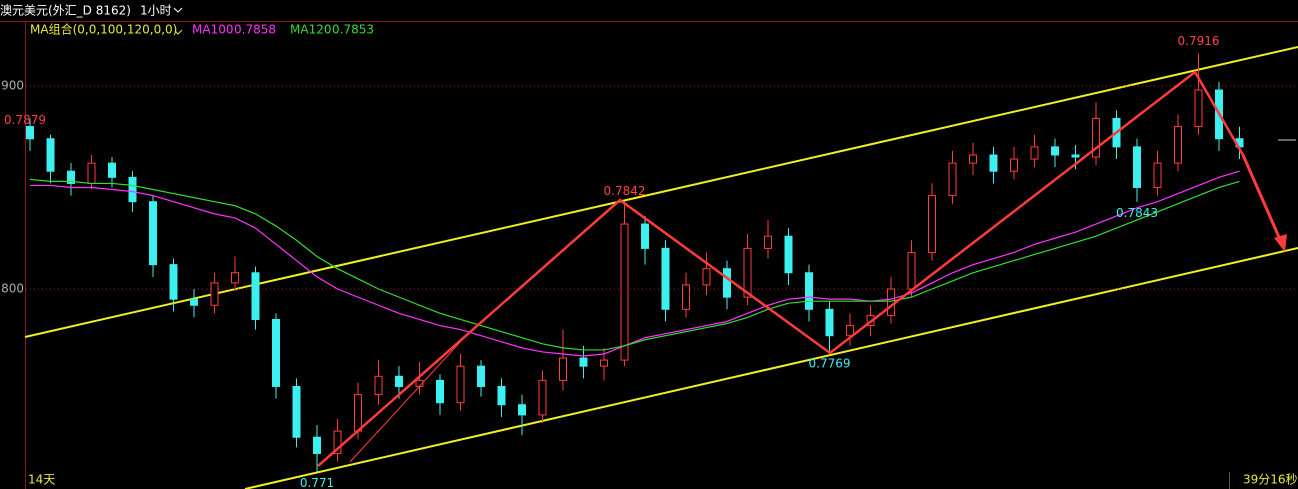 The width and height of the screenshot is (1298, 489). Describe the element at coordinates (625, 191) in the screenshot. I see `price-annotation: 0.7842` at that location.